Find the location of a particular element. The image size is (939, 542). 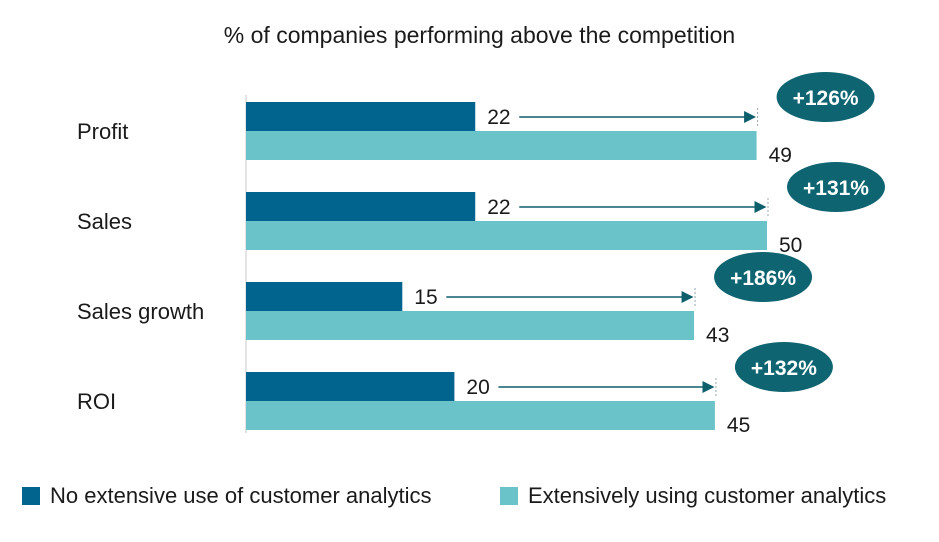

bar-extensive-sales-growth is located at coordinates (470, 325).